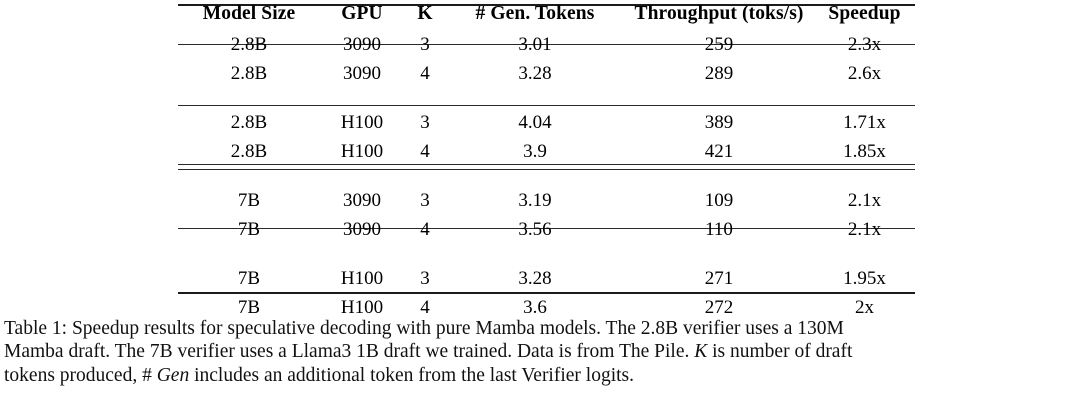 The image size is (1080, 408). I want to click on table-row: 7B H100 3 3.28 271 1.95x, so click(546, 278).